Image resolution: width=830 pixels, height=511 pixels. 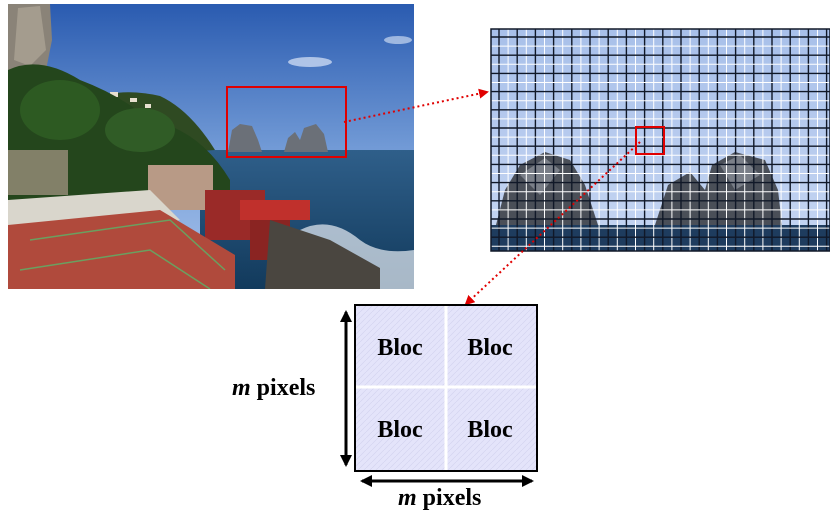 What do you see at coordinates (446, 388) in the screenshot?
I see `block-diagram: Bloc Bloc Bloc Bloc` at bounding box center [446, 388].